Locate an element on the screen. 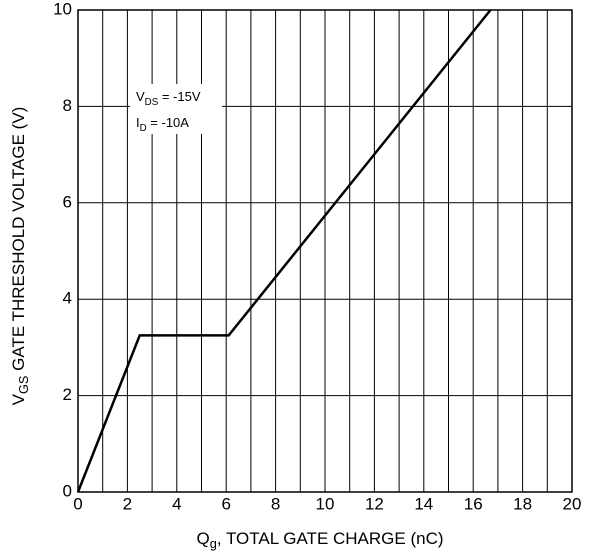 The image size is (592, 557). y-axis-label: VGS GATE THRESHOLD VOLTAGE (V) is located at coordinates (20, 256).